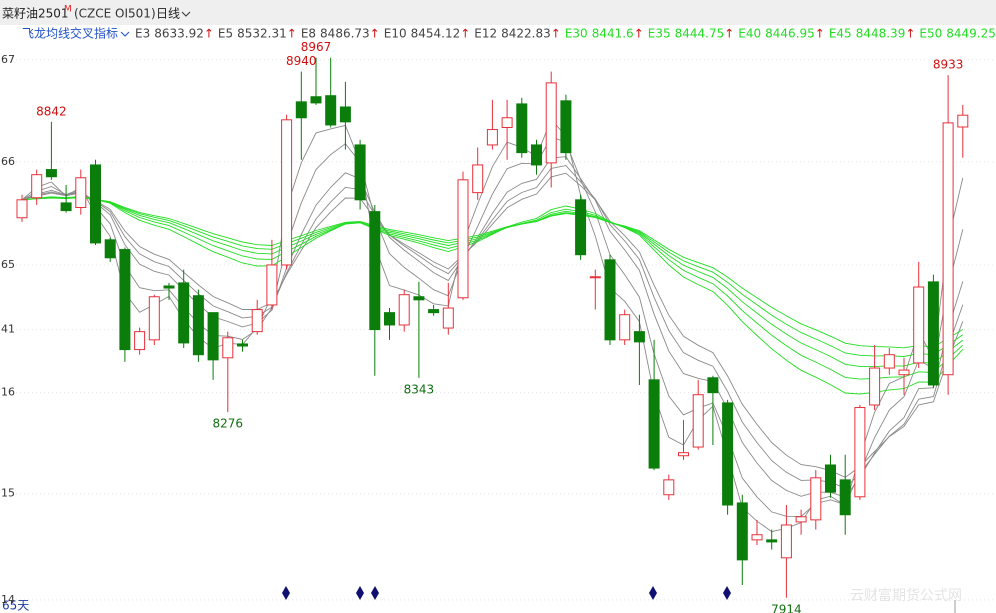 The height and width of the screenshot is (613, 996). I want to click on indicator-value: 8441.6, so click(613, 34).